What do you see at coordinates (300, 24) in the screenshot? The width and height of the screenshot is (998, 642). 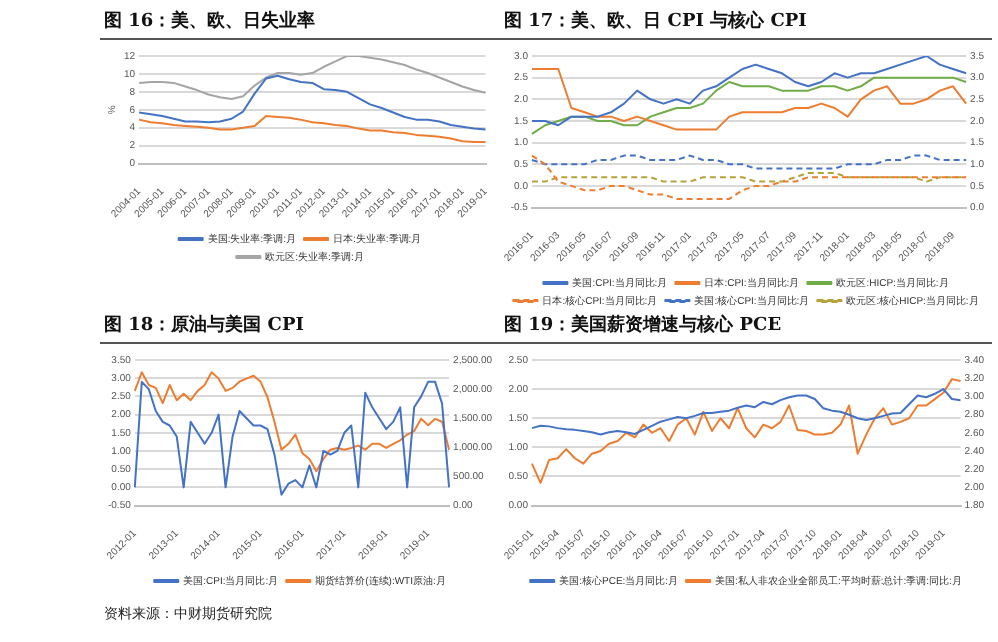 I see `chart-title: 图 16：美、欧、日失业率` at bounding box center [300, 24].